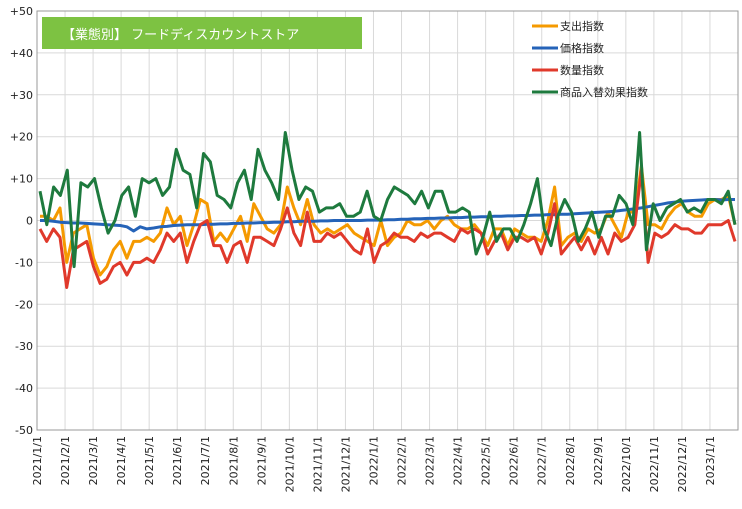  Describe the element at coordinates (582, 70) in the screenshot. I see `legend-label-2: 数量指数` at that location.